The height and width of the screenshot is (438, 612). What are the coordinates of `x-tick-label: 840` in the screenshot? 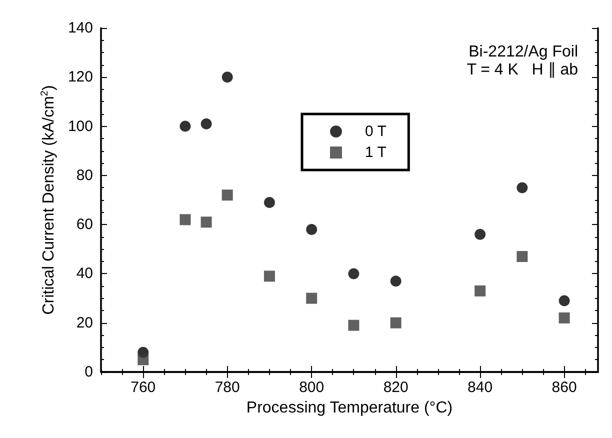 It's located at (480, 387).